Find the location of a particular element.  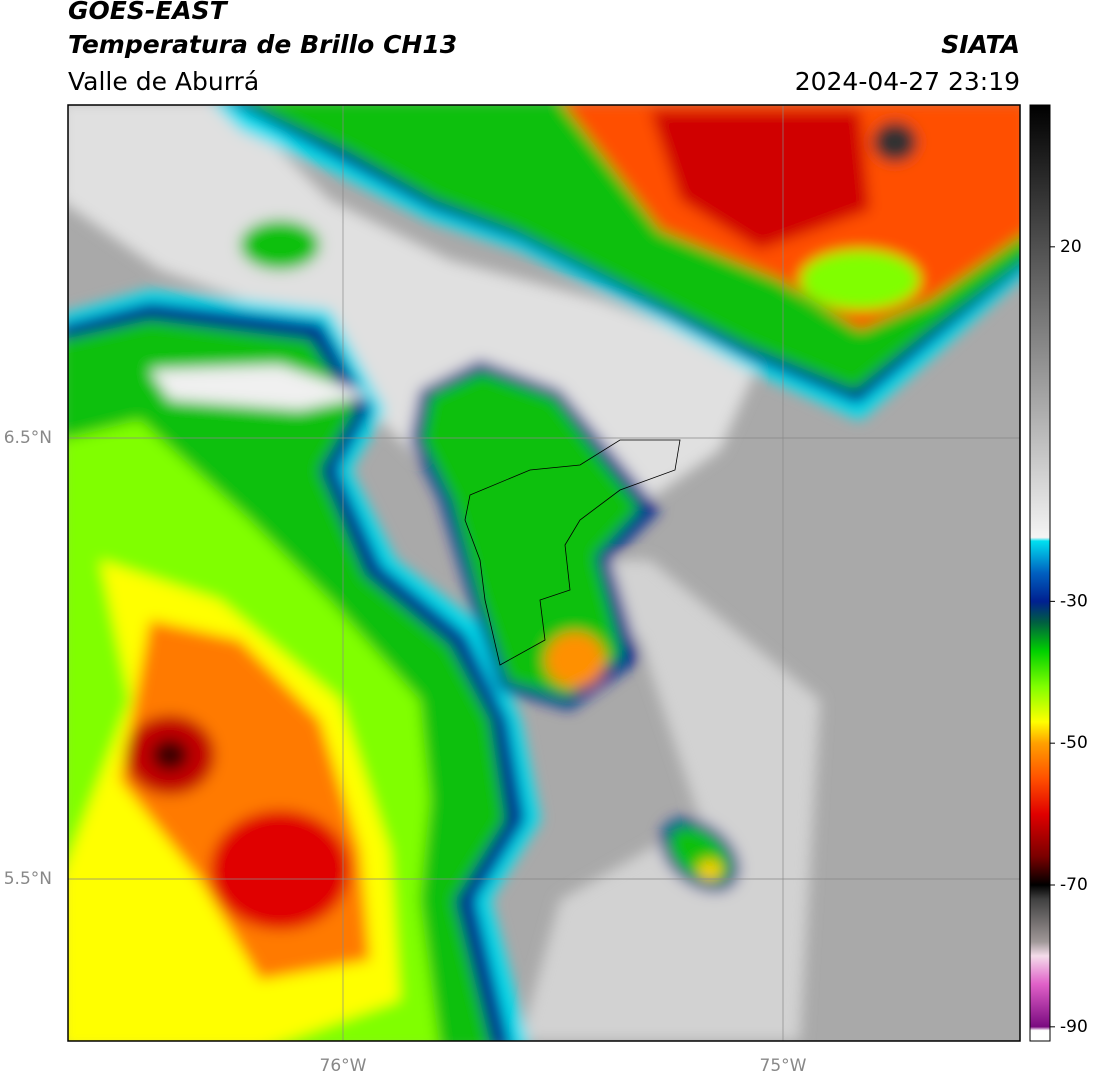

region: Valle de Aburrá is located at coordinates (163, 81).